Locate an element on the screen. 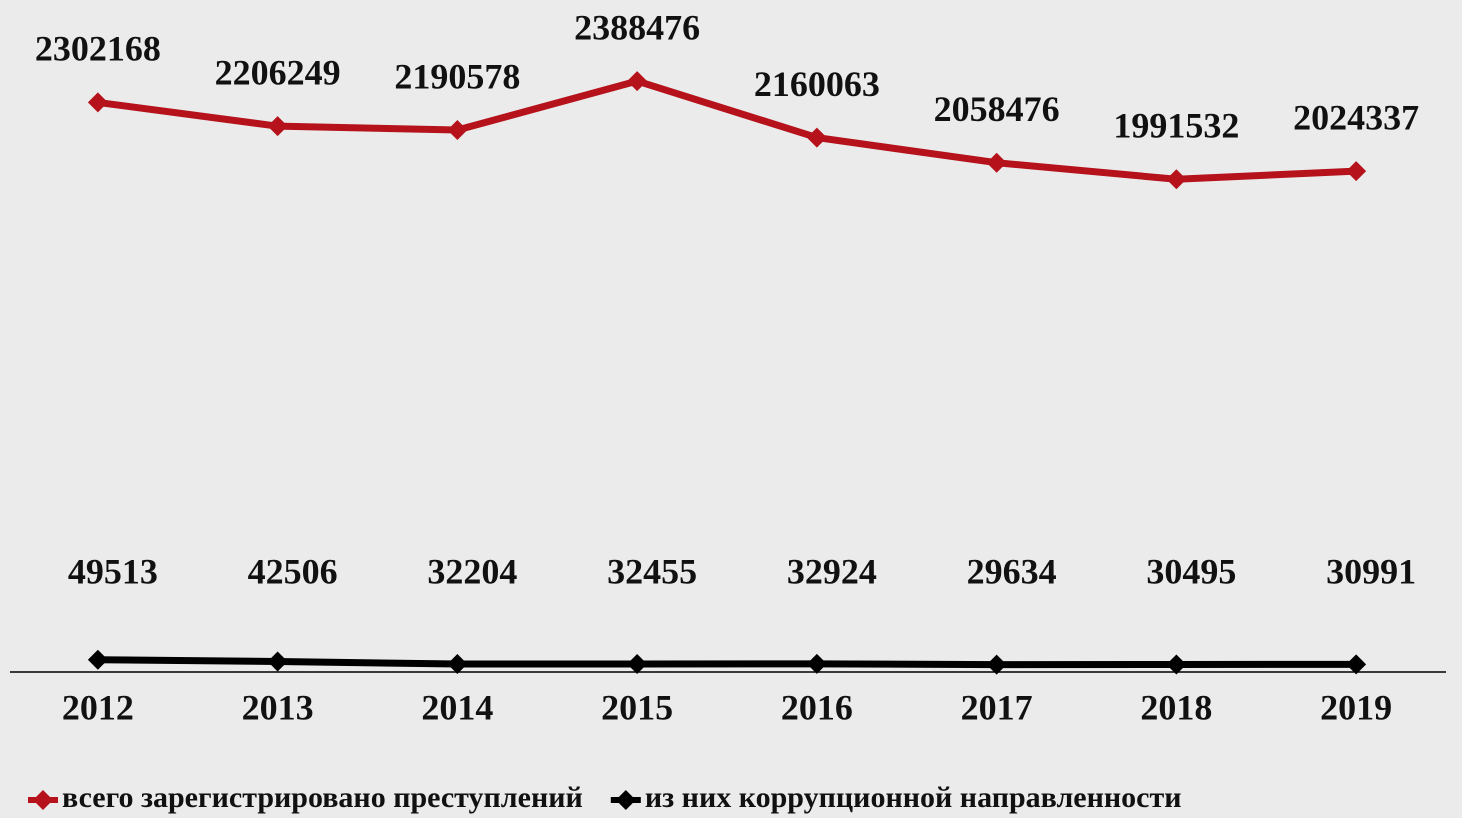 This screenshot has height=818, width=1462. data-label: 2160063 is located at coordinates (817, 84).